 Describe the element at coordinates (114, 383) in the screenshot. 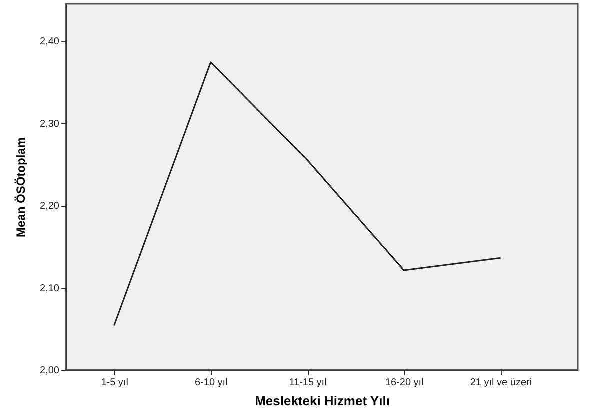

I see `x-tick-label: 1-5 yıl` at that location.